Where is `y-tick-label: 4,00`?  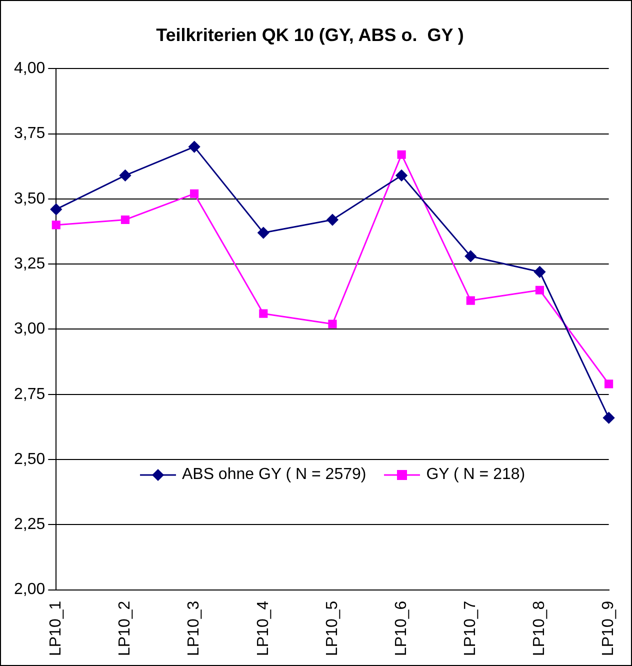
y-tick-label: 4,00 is located at coordinates (30, 69).